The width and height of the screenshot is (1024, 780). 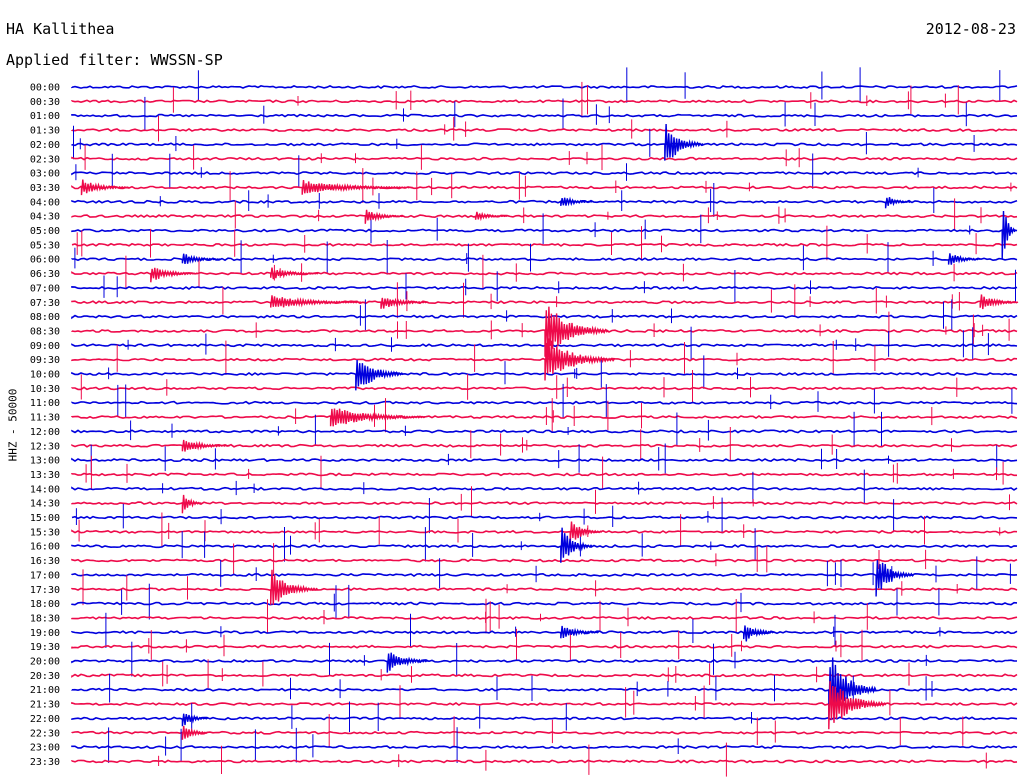 What do you see at coordinates (45, 303) in the screenshot?
I see `hour-label: 07:30` at bounding box center [45, 303].